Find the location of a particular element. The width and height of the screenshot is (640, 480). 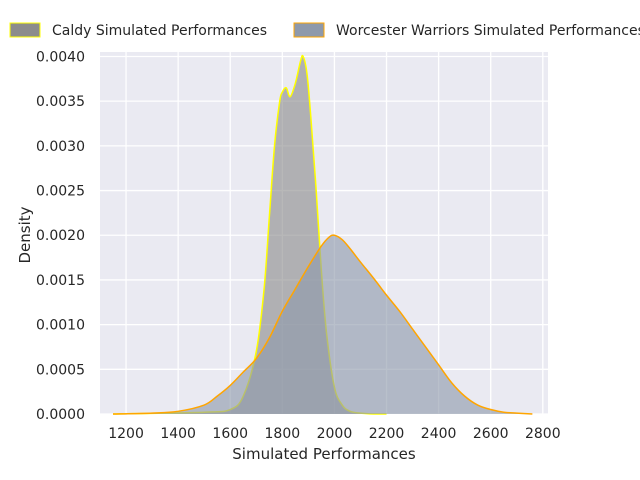

x-tick-label: 2000 is located at coordinates (335, 434).